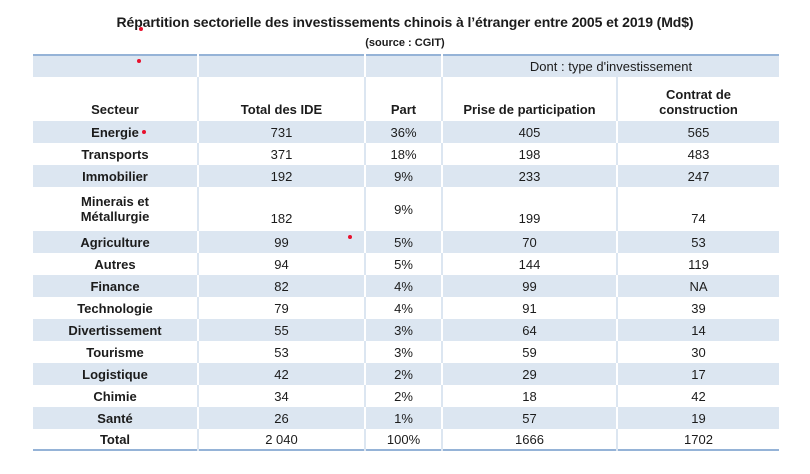  I want to click on cell-secteur: Santé, so click(116, 418).